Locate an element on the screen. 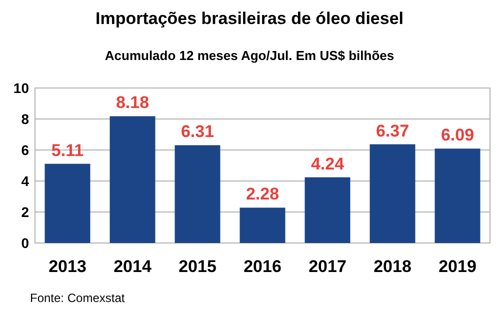 The image size is (499, 325). chart-title: Importações brasileiras de óleo diesel is located at coordinates (249, 18).